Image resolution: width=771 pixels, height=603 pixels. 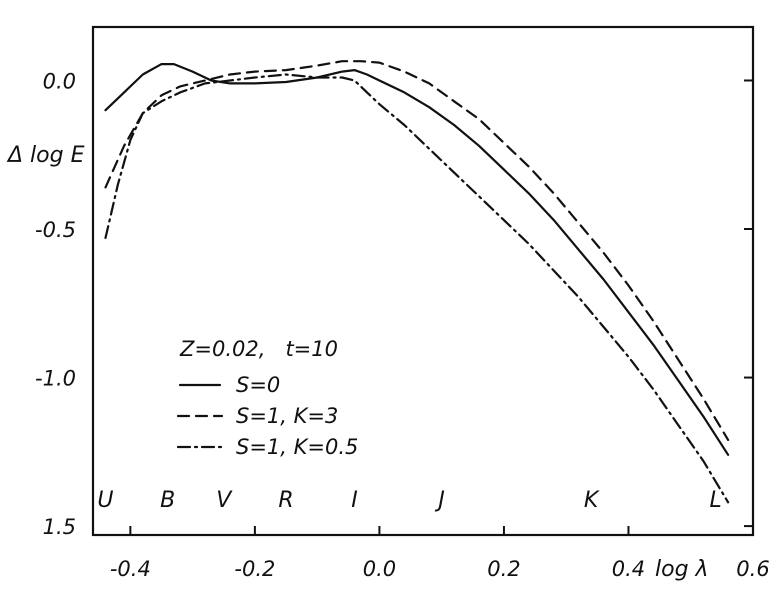 I want to click on x-ticks, so click(x=441, y=530).